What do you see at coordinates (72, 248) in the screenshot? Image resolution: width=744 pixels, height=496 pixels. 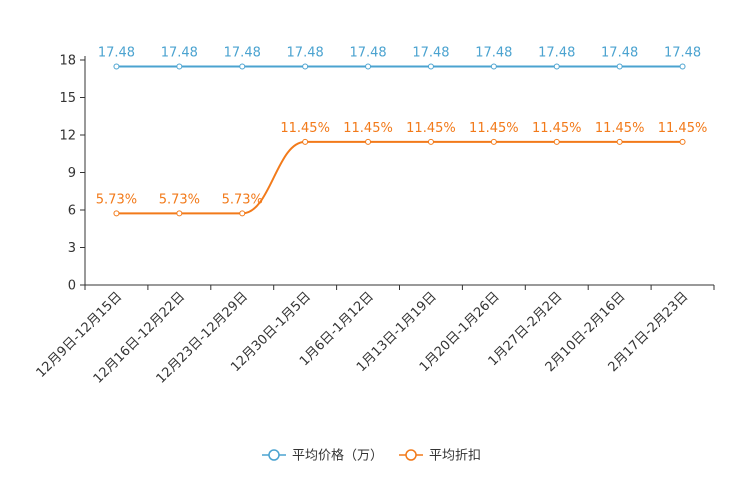 I see `y-tick-label: 3` at bounding box center [72, 248].